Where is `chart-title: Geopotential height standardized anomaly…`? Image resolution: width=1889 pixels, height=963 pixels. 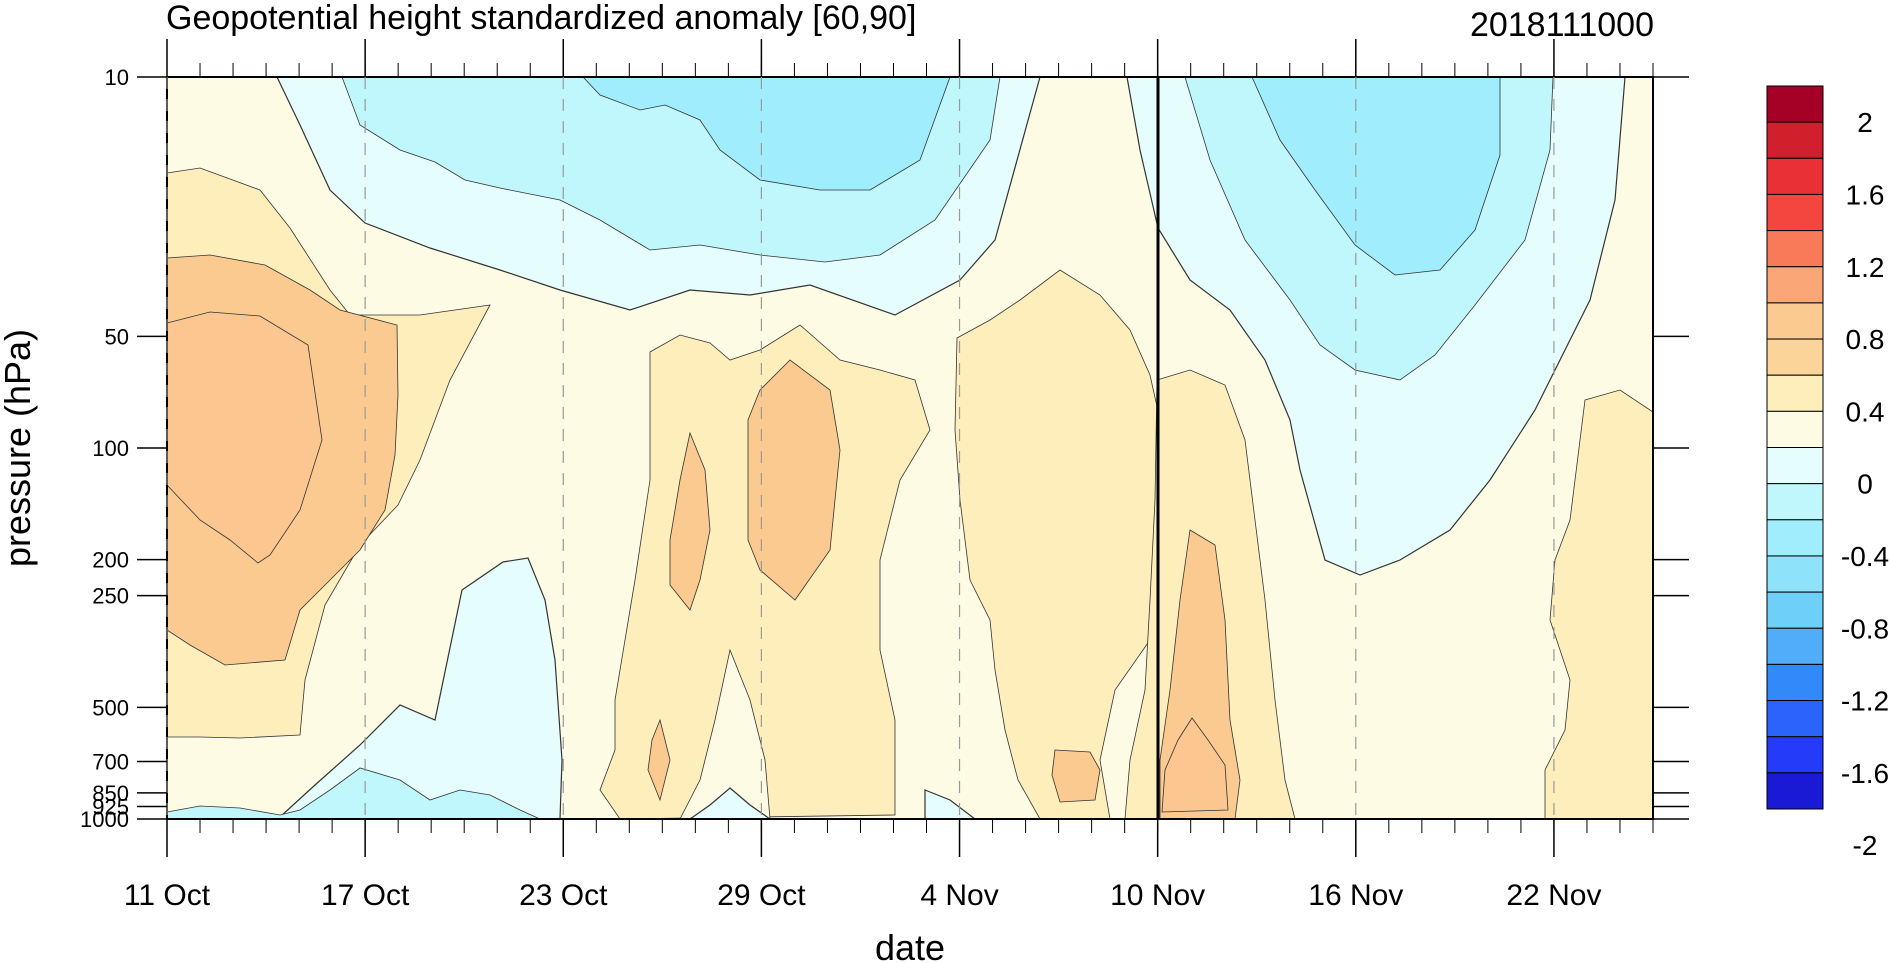
chart-title: Geopotential height standardized anomaly… is located at coordinates (541, 18).